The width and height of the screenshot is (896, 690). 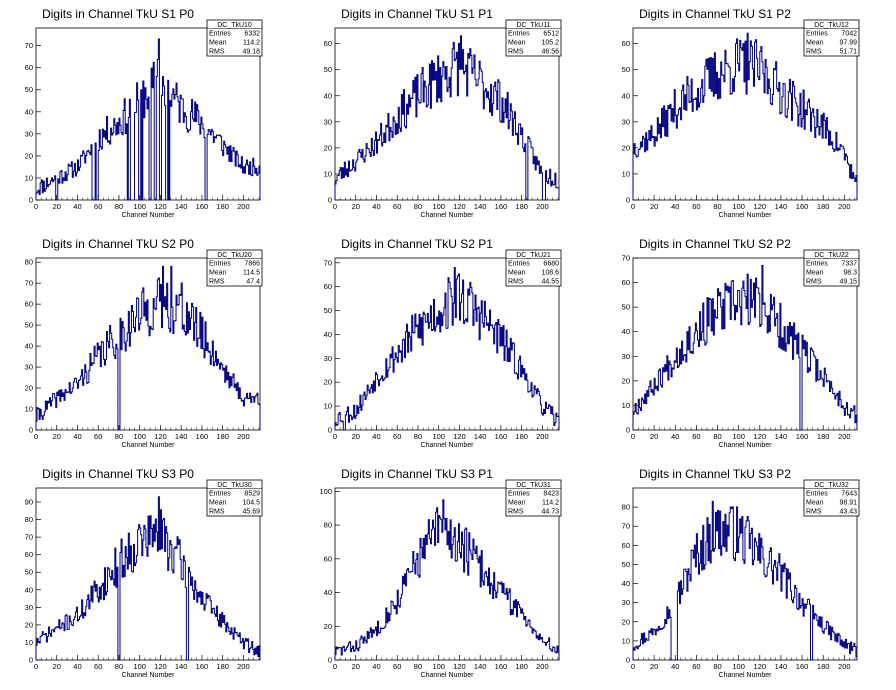 I want to click on stats-box: DC_TkU10 Entries 6332 Mean 114.2 RMS 49.18, so click(x=234, y=38).